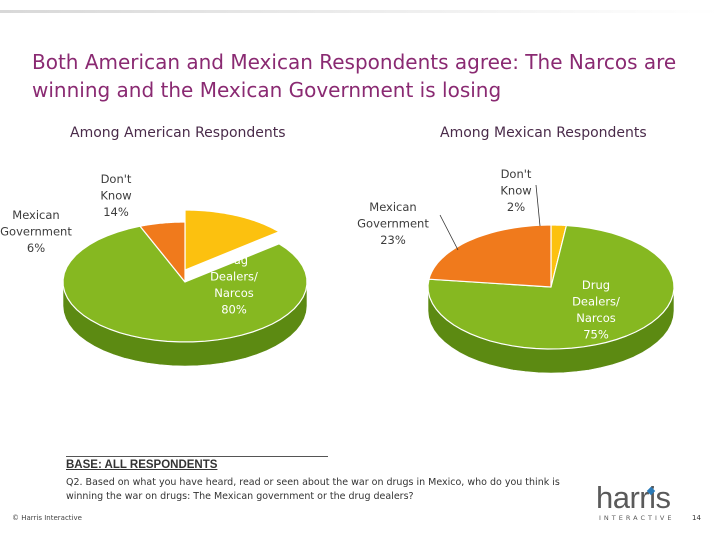  I want to click on chart-title-american: Among American Respondents, so click(178, 133).